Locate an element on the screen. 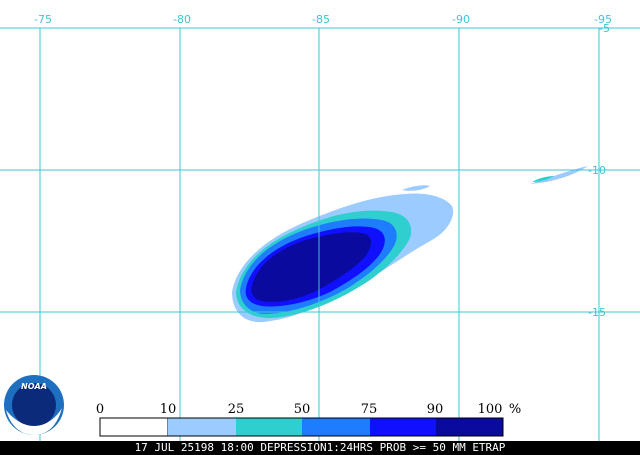 The width and height of the screenshot is (640, 455). longitude-labels: -75 -80 -85 -90 -95 is located at coordinates (323, 19).